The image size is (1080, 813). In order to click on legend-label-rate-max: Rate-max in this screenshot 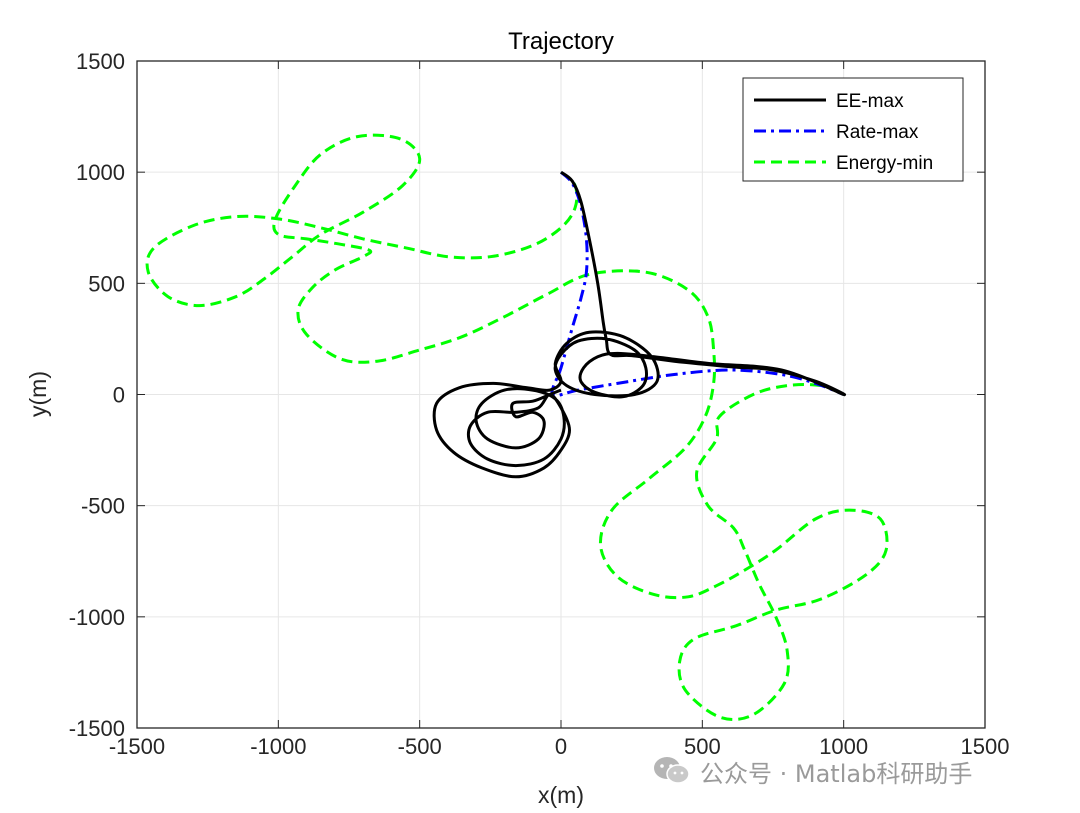, I will do `click(877, 132)`.